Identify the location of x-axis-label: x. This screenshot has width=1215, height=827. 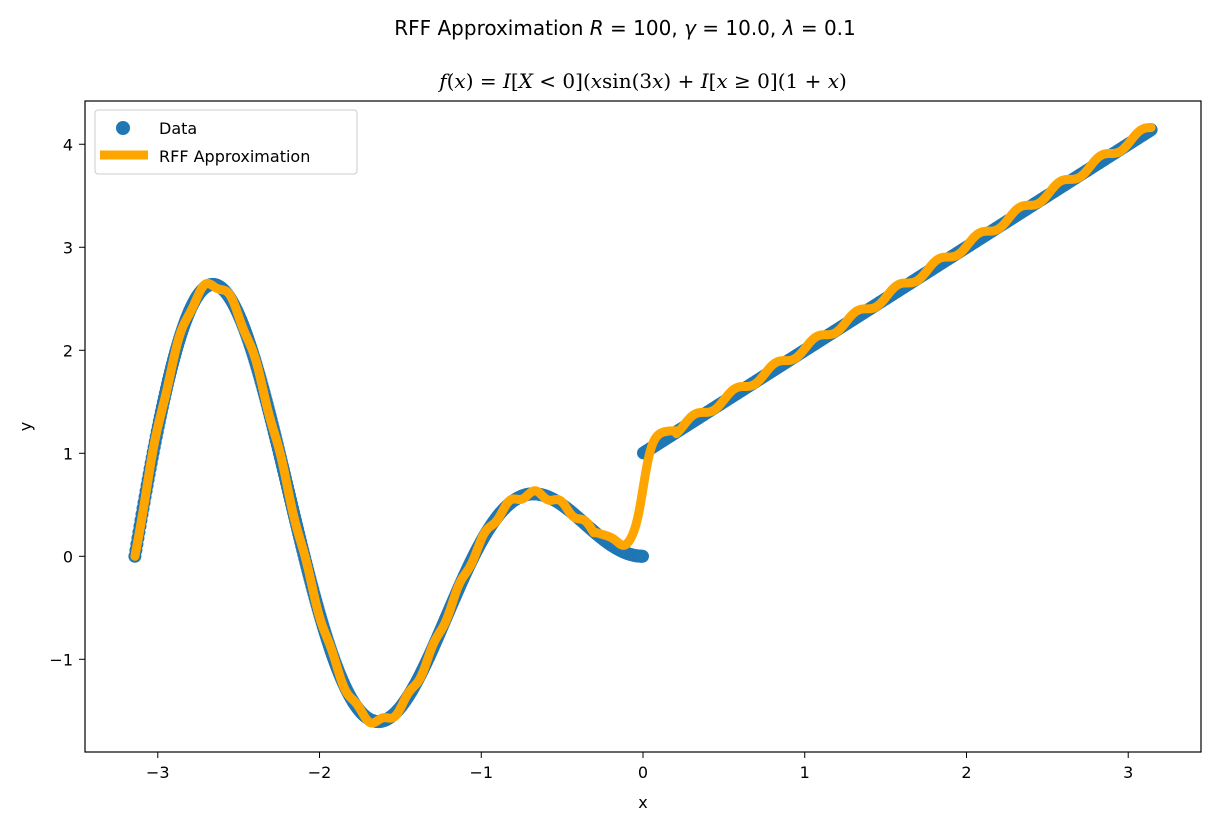
(642, 802).